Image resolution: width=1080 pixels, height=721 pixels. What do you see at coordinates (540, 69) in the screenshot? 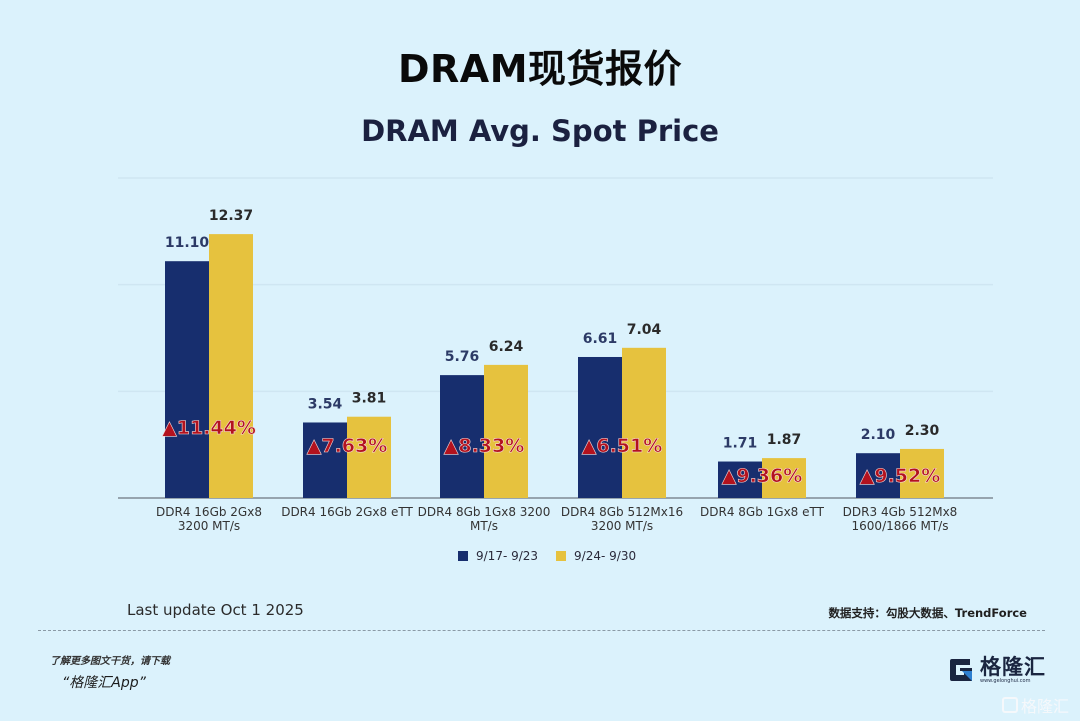
I see `page-title: DRAM现货报价` at bounding box center [540, 69].